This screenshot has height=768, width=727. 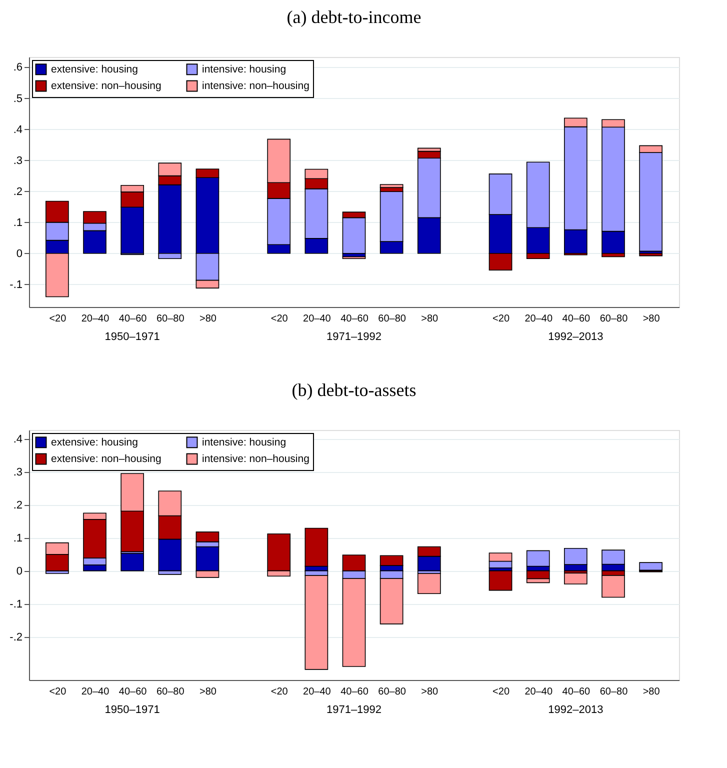 What do you see at coordinates (17, 98) in the screenshot?
I see `y-tick-label: .5` at bounding box center [17, 98].